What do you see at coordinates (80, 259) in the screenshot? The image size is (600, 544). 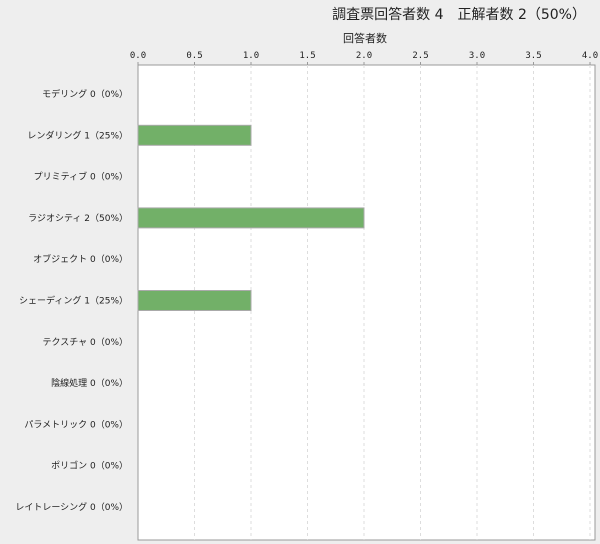 I see `category-label: オブジェクト 0（0%）` at bounding box center [80, 259].